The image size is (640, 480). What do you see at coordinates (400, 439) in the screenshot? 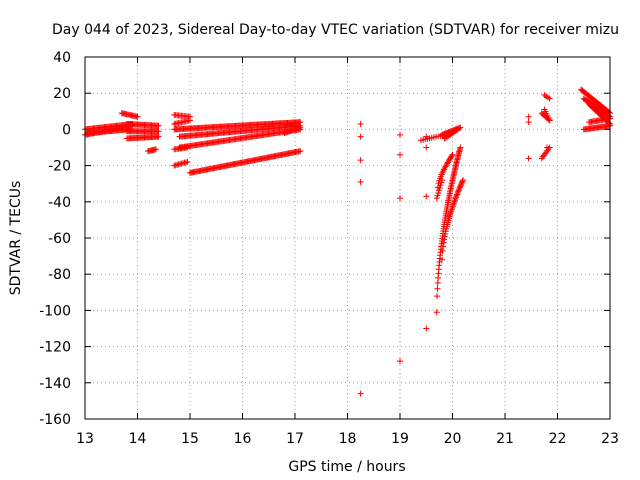
I see `x-tick-label: 19` at bounding box center [400, 439].